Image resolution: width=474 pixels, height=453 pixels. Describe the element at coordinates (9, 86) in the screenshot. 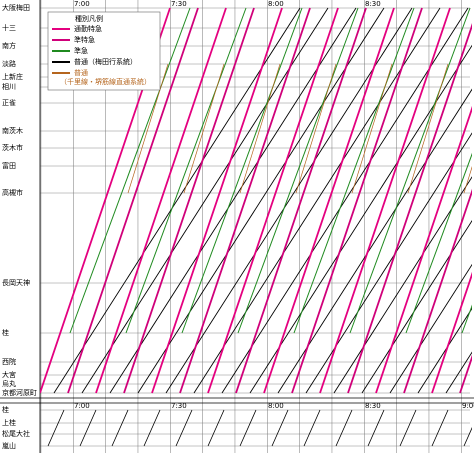

I see `station-name: 相川` at that location.